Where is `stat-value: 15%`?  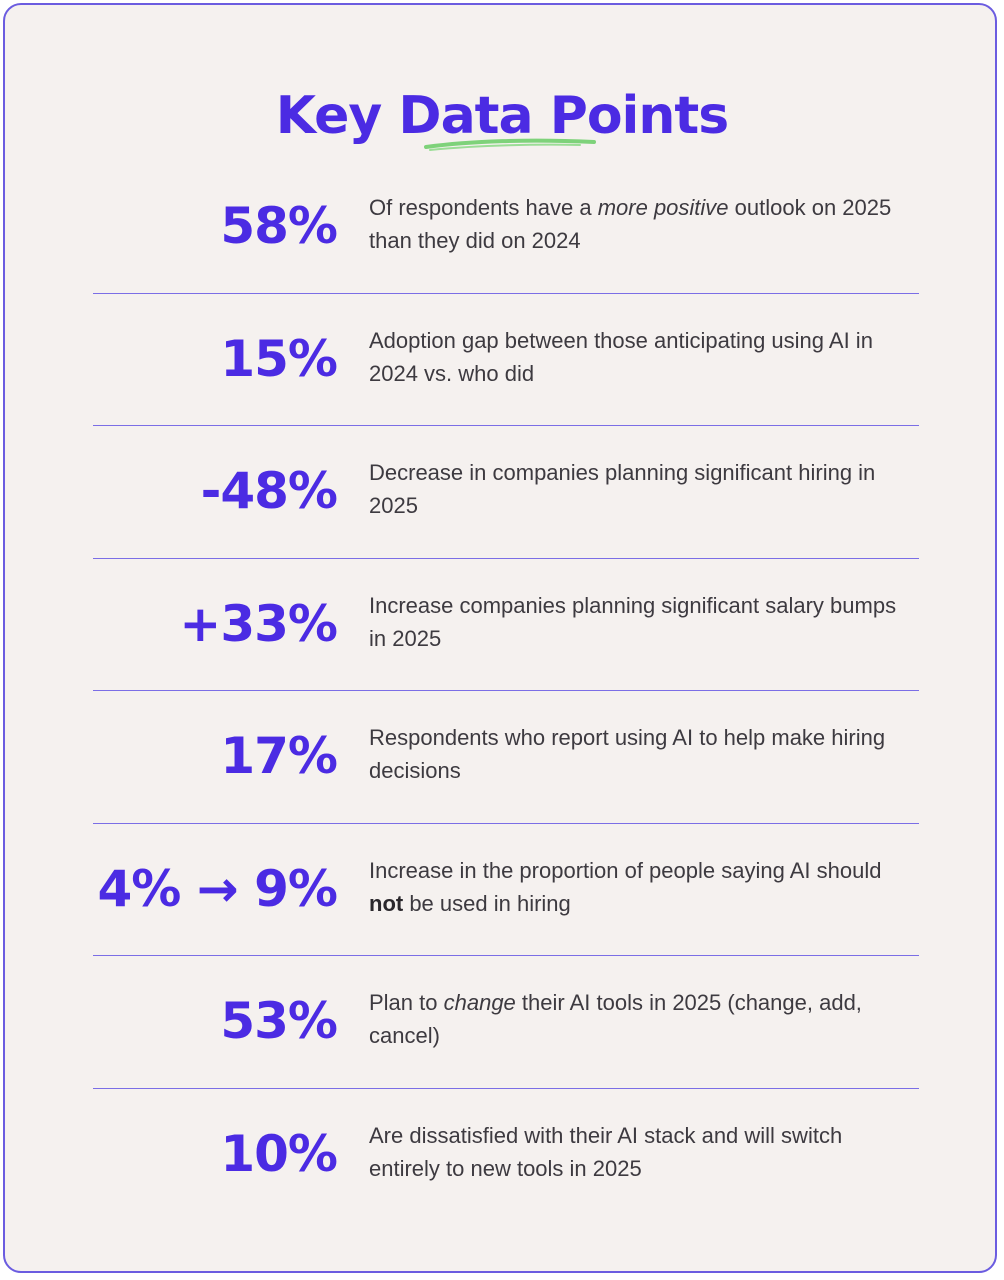
stat-value: 15% is located at coordinates (279, 358).